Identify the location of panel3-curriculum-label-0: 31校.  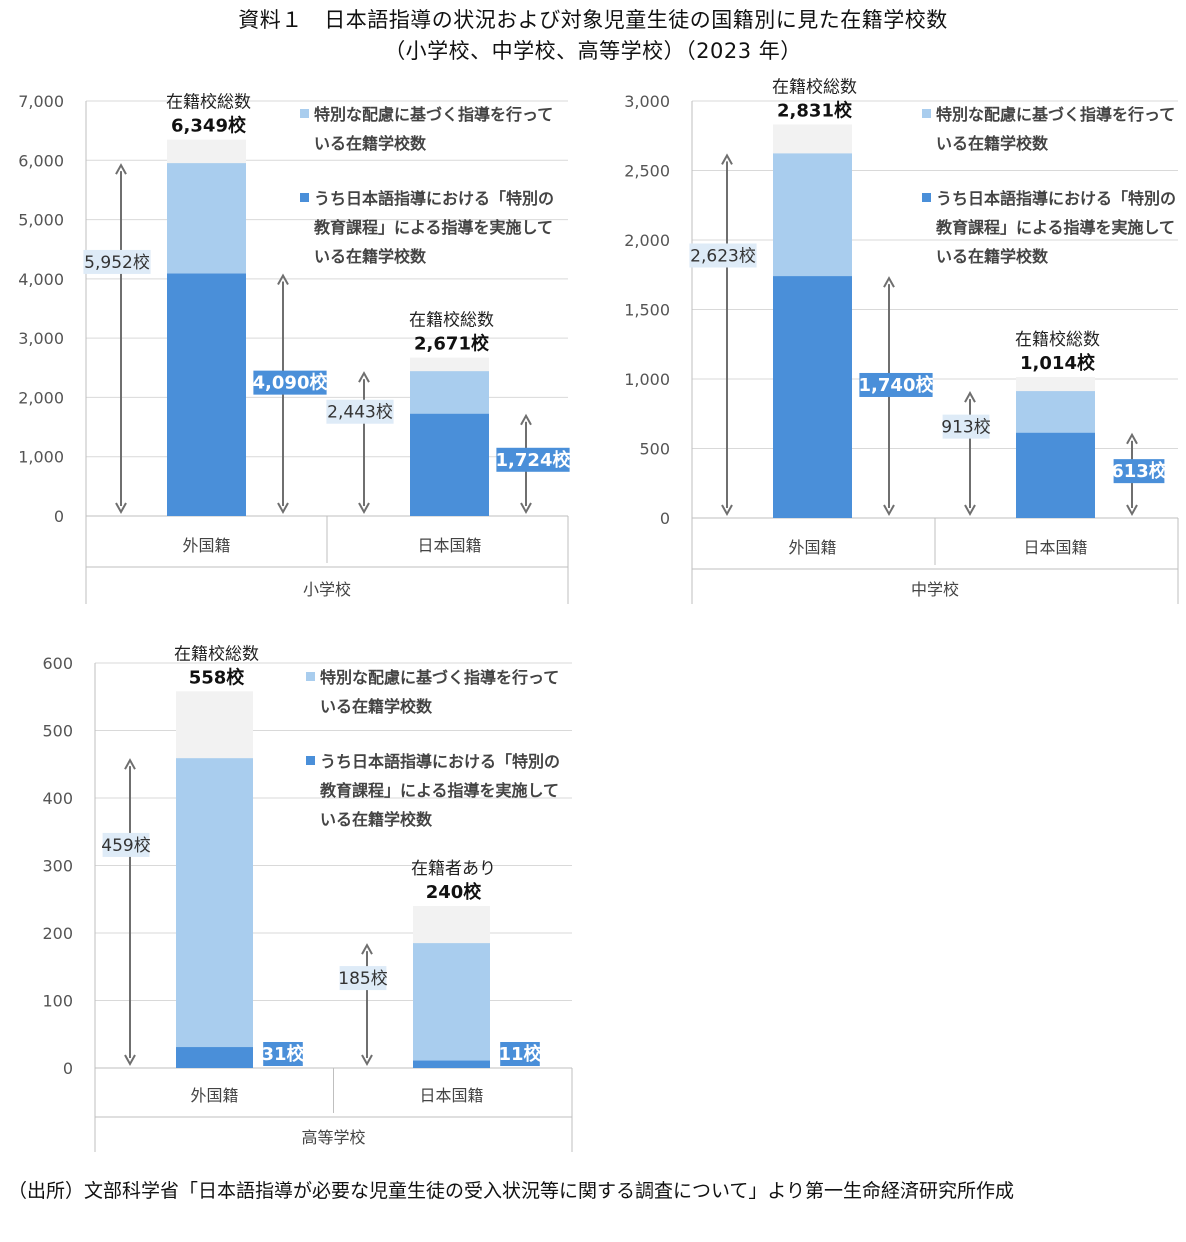
(283, 1054).